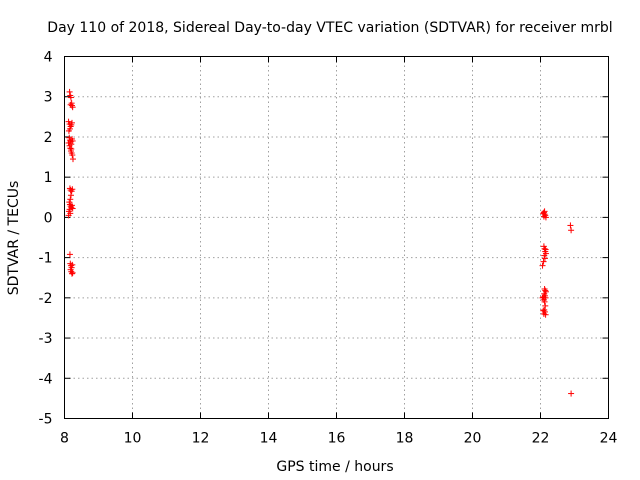 This screenshot has width=640, height=480. What do you see at coordinates (337, 439) in the screenshot?
I see `x-tick-label: 16` at bounding box center [337, 439].